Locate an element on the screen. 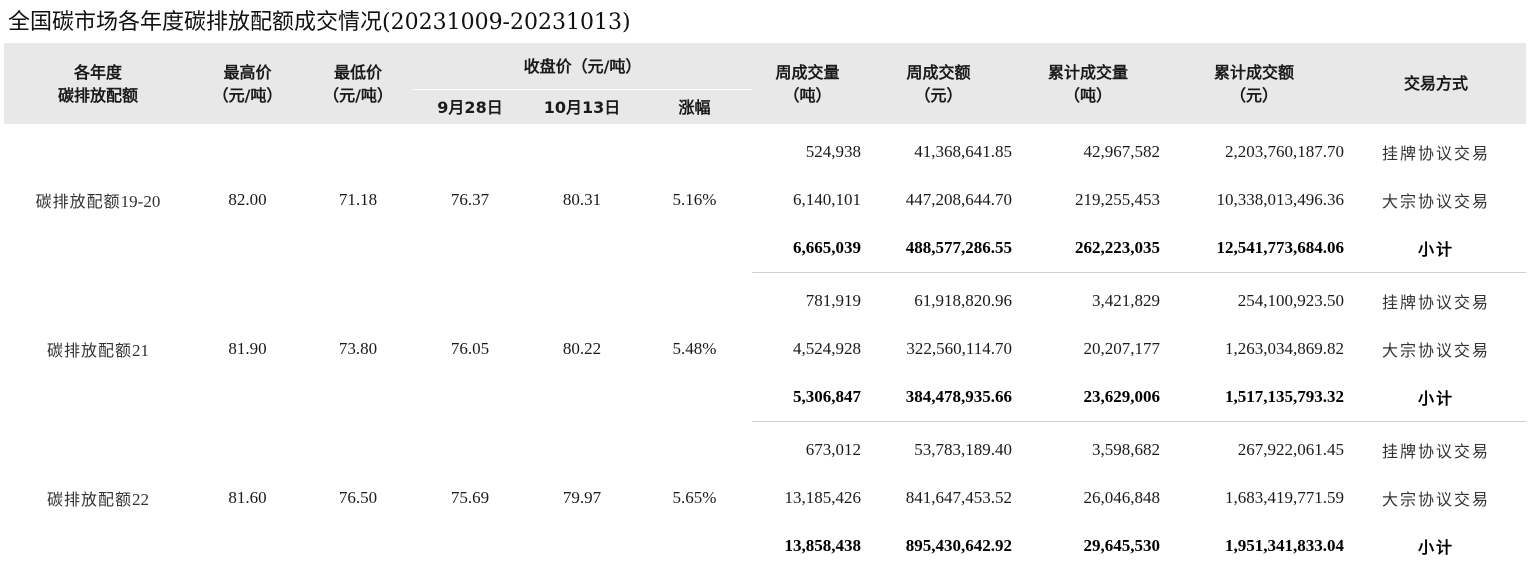 This screenshot has height=570, width=1530. week-volume-cell: 673,012 is located at coordinates (807, 448).